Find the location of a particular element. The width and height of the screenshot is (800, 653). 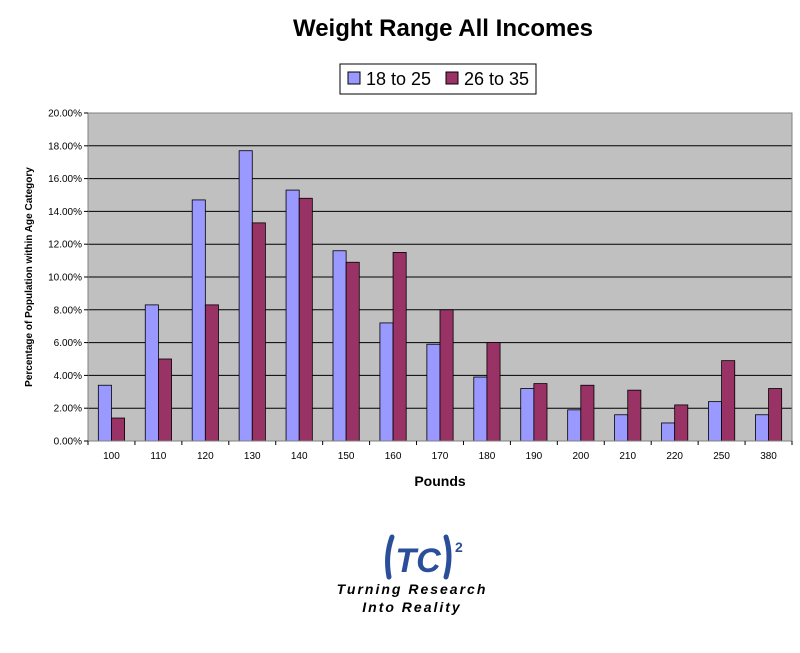

x-axis-title: Pounds is located at coordinates (440, 481).